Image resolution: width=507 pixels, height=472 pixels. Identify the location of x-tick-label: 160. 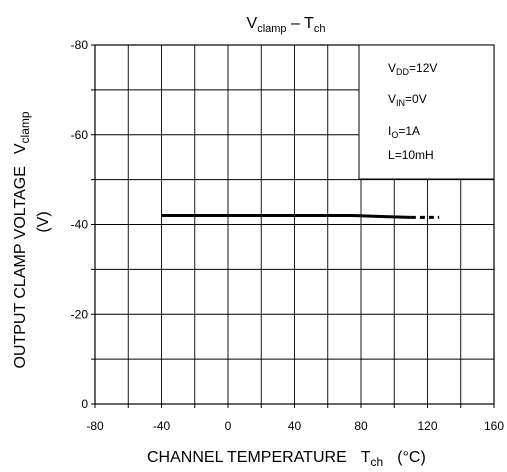
(494, 426).